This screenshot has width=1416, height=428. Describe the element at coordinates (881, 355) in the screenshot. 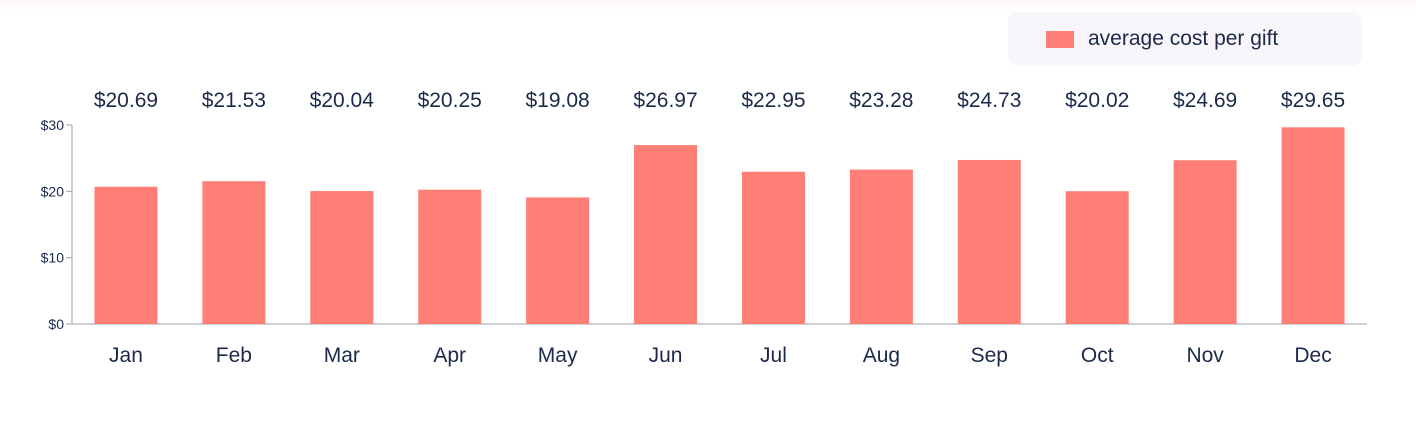

I see `x-tick-label-aug: Aug` at that location.